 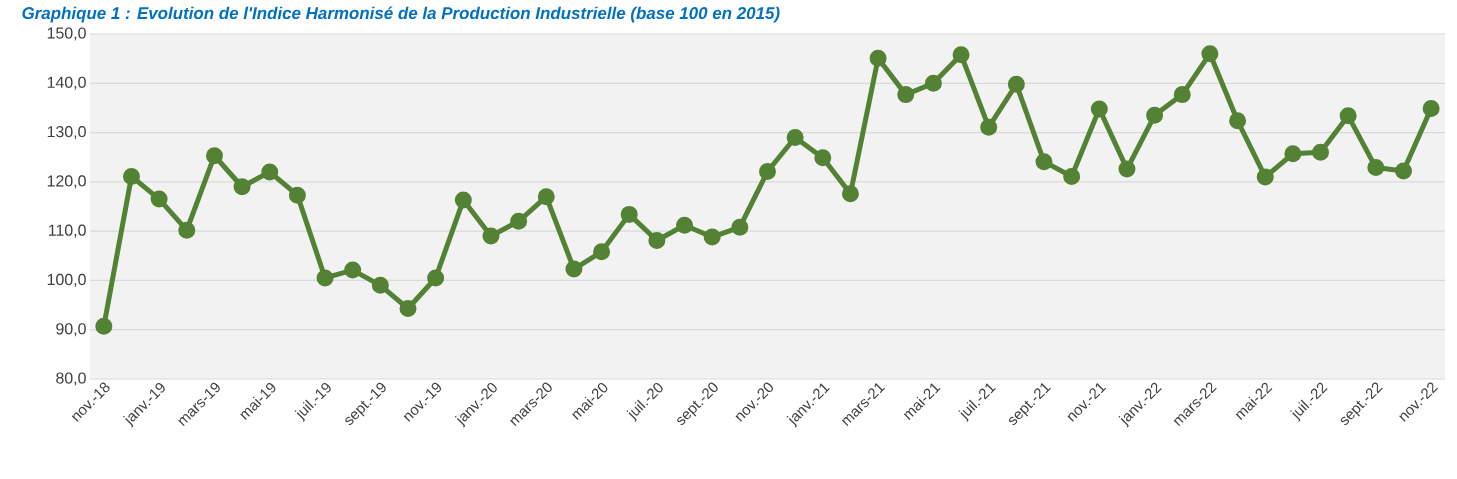 What do you see at coordinates (66, 132) in the screenshot?
I see `y-tick-label: 130,0` at bounding box center [66, 132].